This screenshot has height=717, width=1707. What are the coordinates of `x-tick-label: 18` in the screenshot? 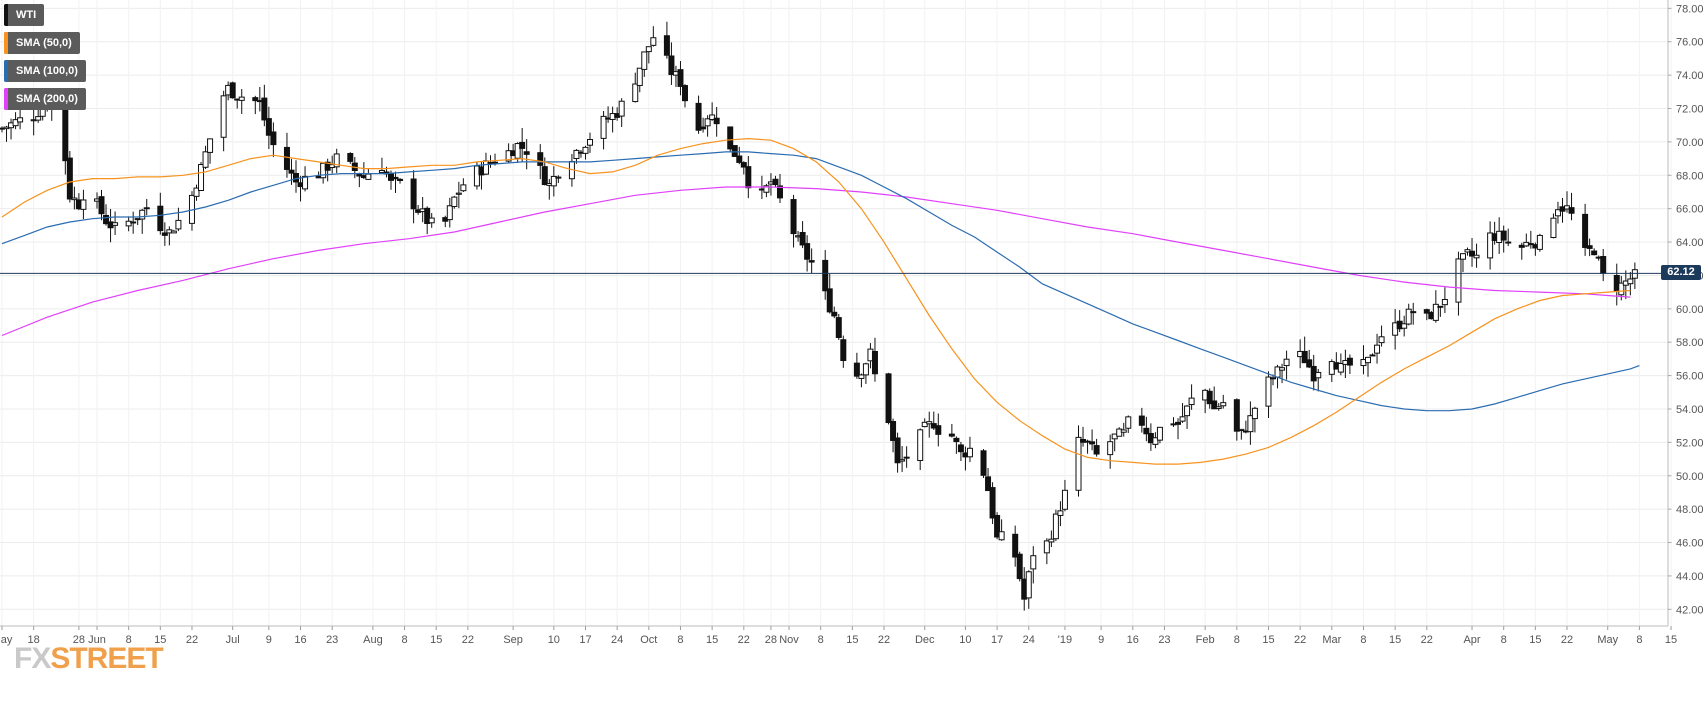 It's located at (34, 640).